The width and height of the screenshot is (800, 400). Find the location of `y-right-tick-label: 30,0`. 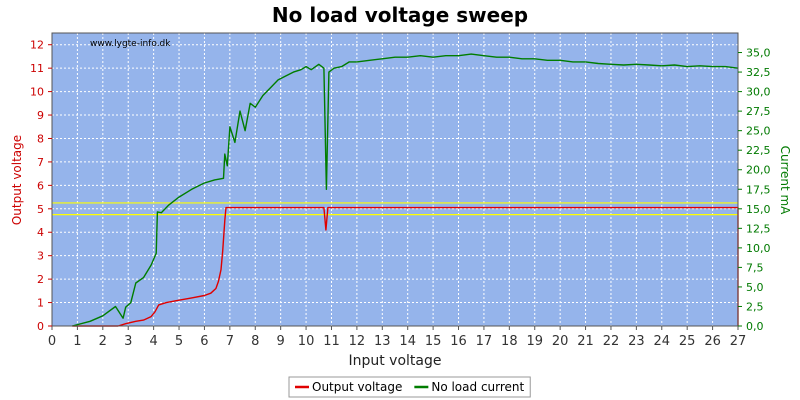

y-right-tick-label: 30,0 is located at coordinates (758, 92).